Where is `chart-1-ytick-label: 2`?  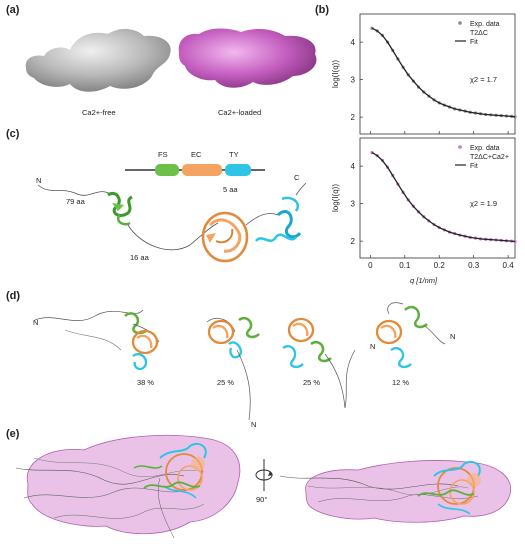
chart-1-ytick-label: 2 is located at coordinates (353, 117).